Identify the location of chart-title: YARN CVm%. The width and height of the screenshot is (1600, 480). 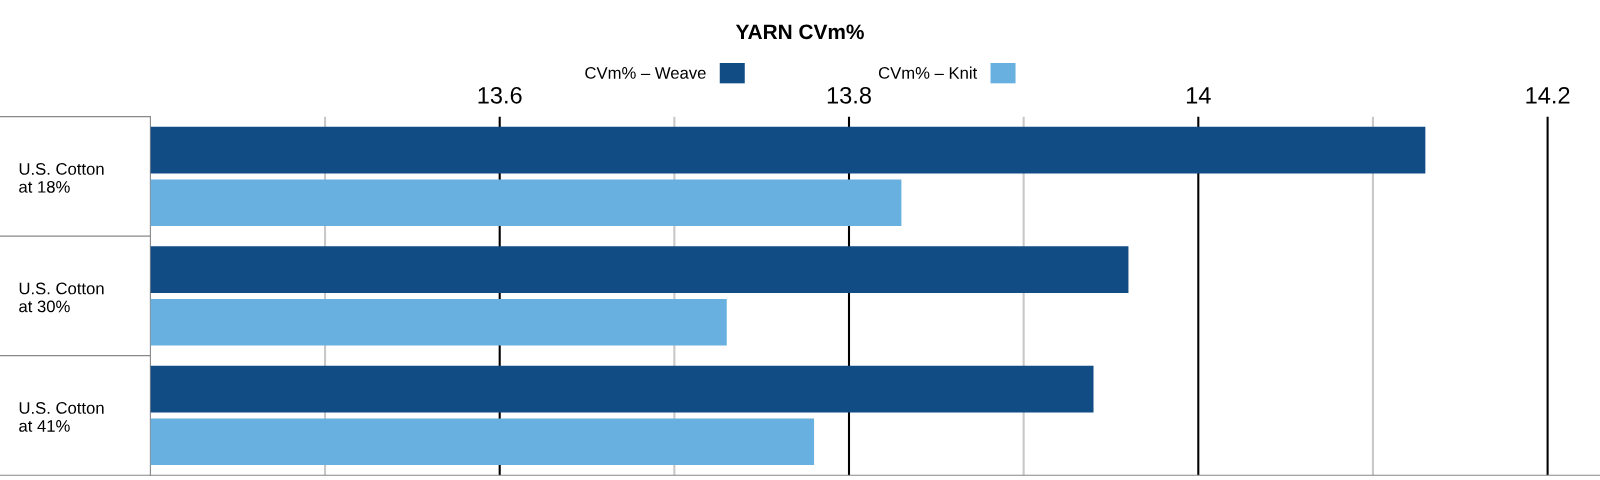
(799, 32).